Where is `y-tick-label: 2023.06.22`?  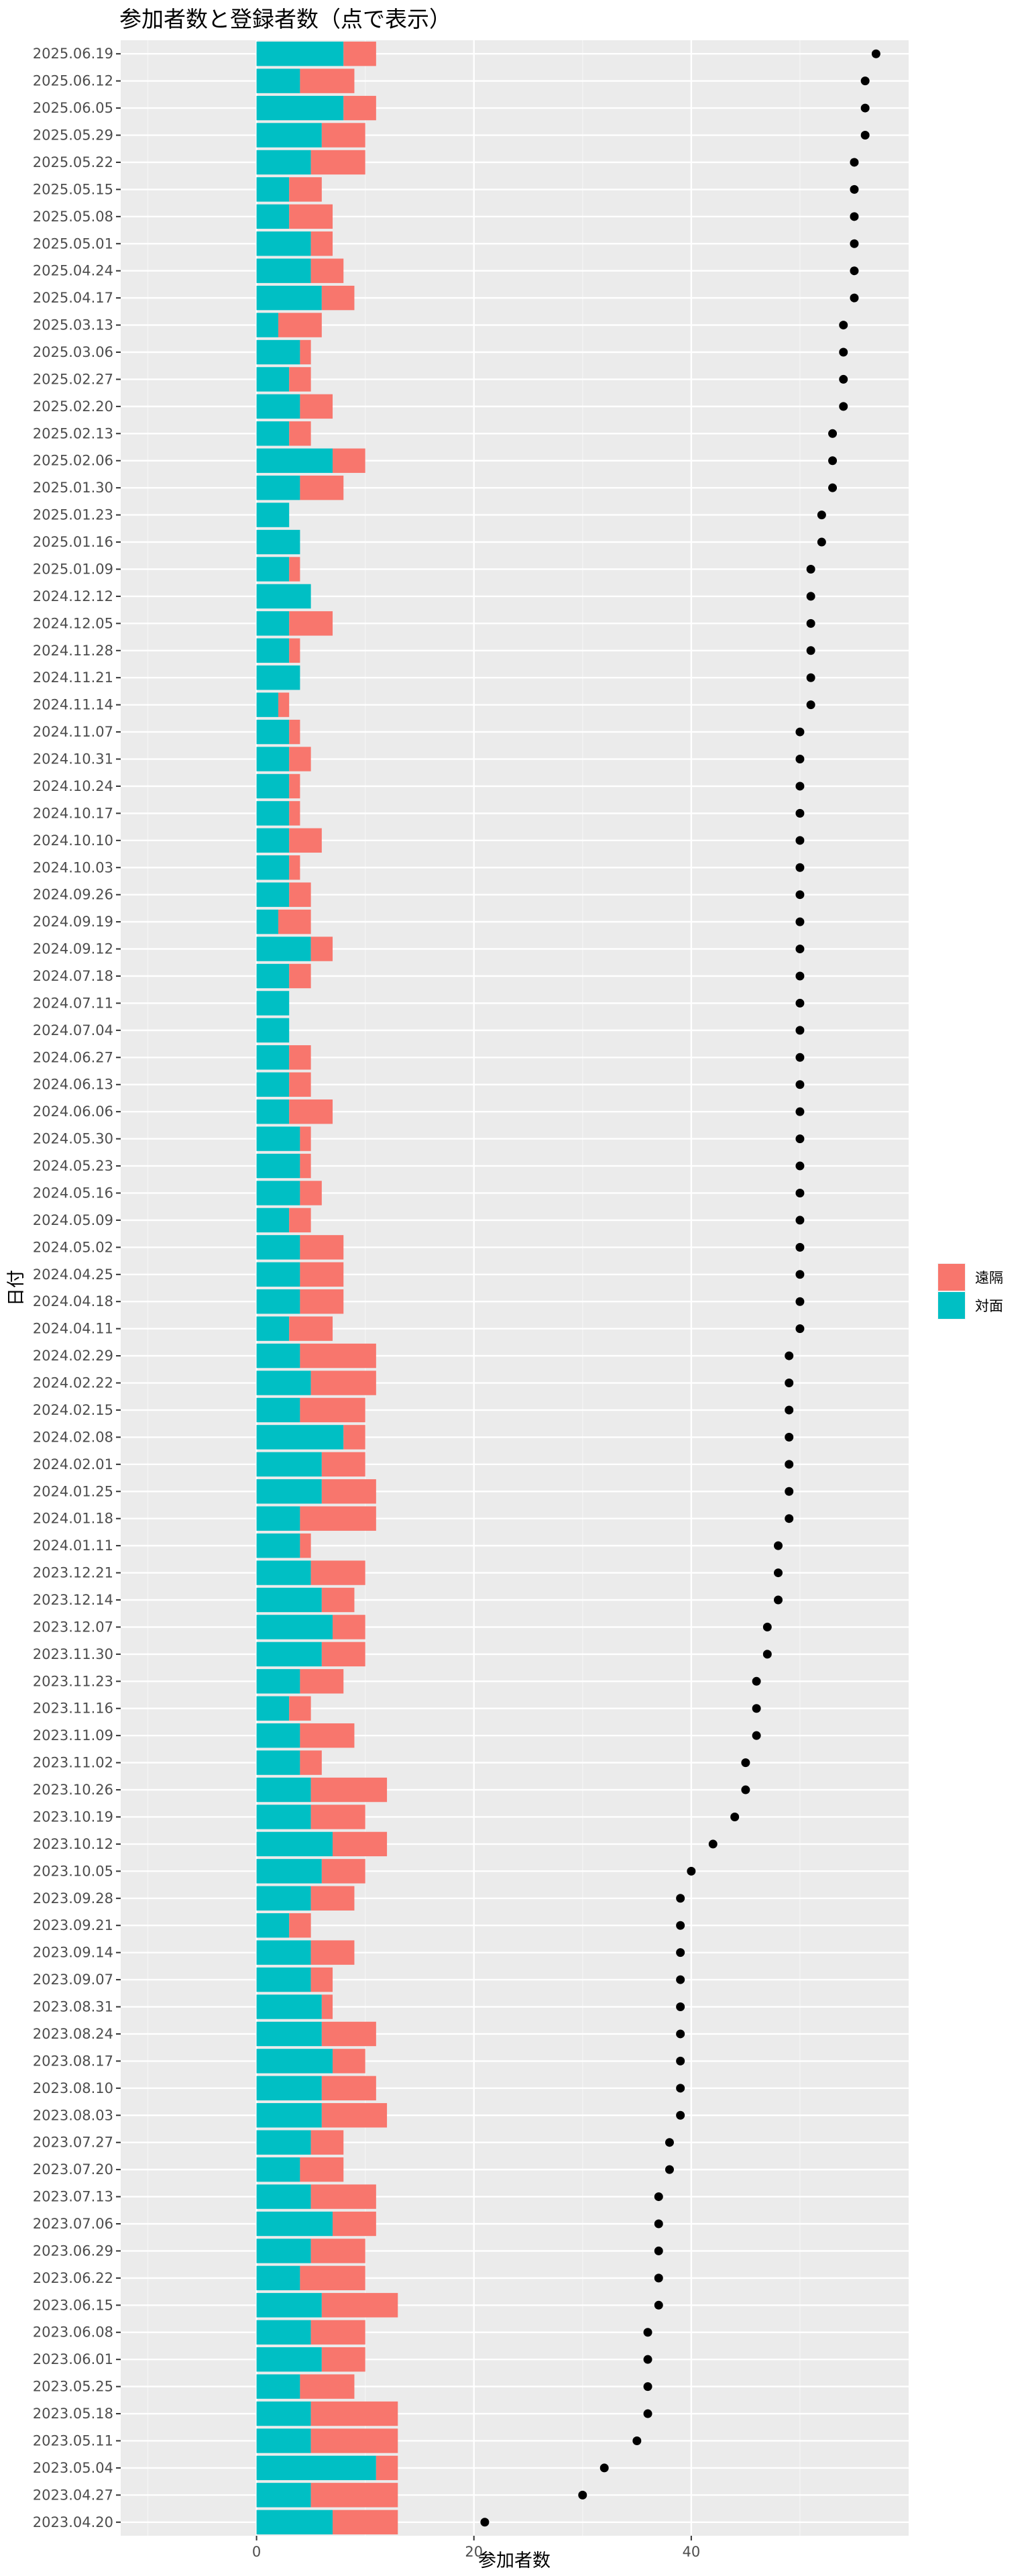 y-tick-label: 2023.06.22 is located at coordinates (73, 2278).